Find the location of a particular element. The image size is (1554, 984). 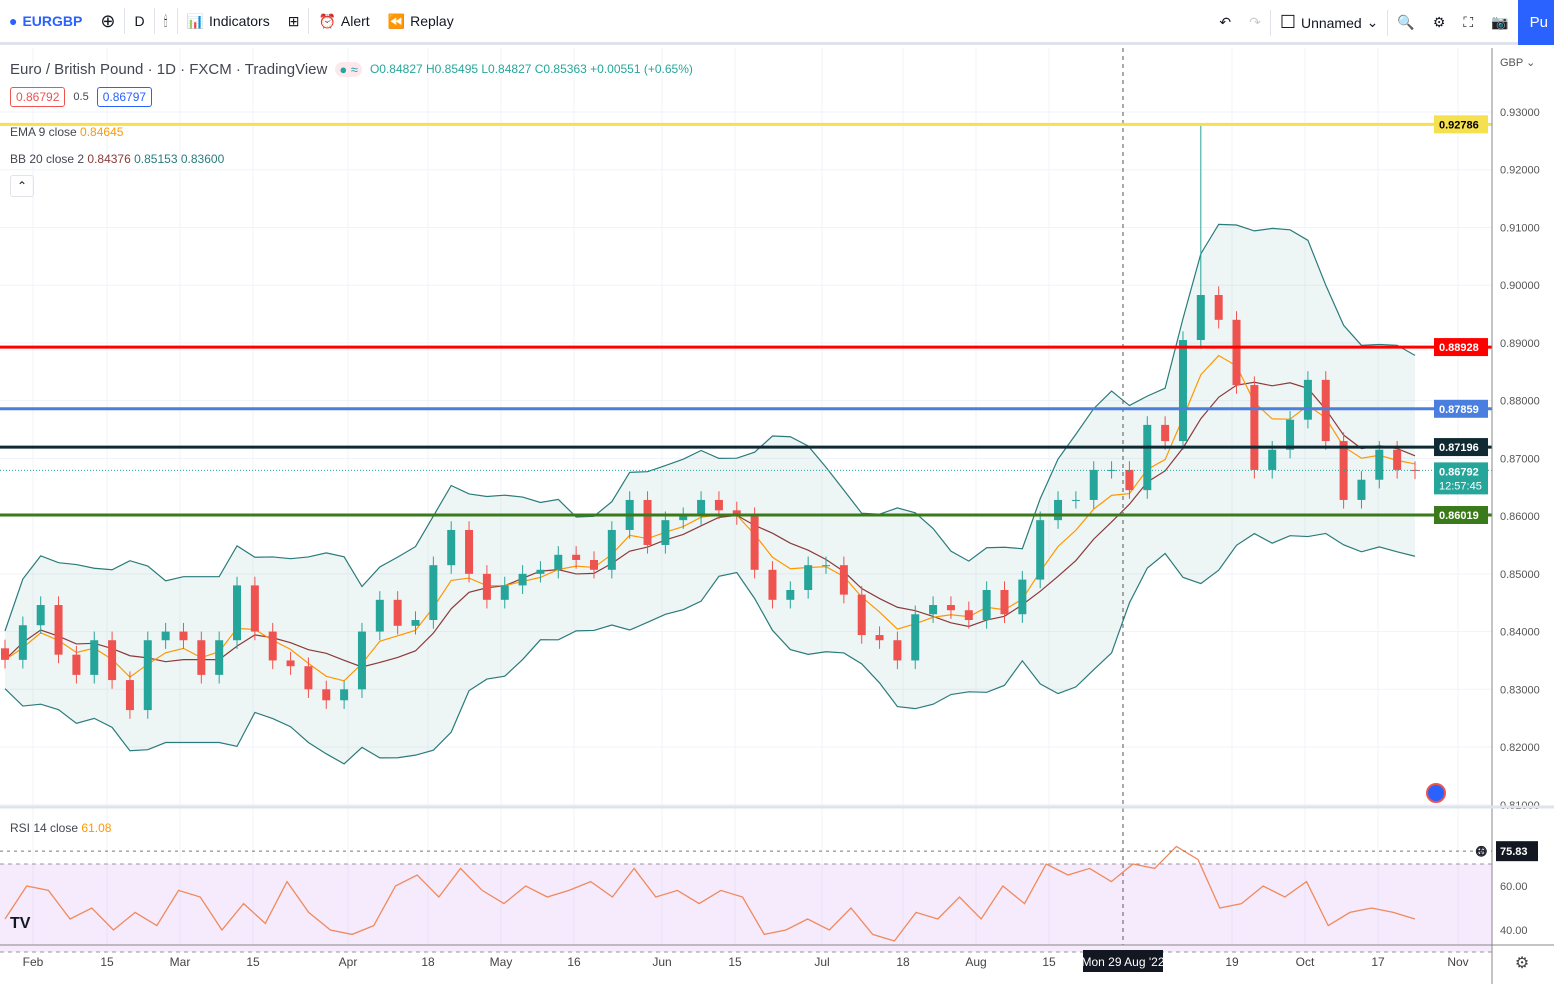

chart-type-button: 🕯 is located at coordinates (166, 21).